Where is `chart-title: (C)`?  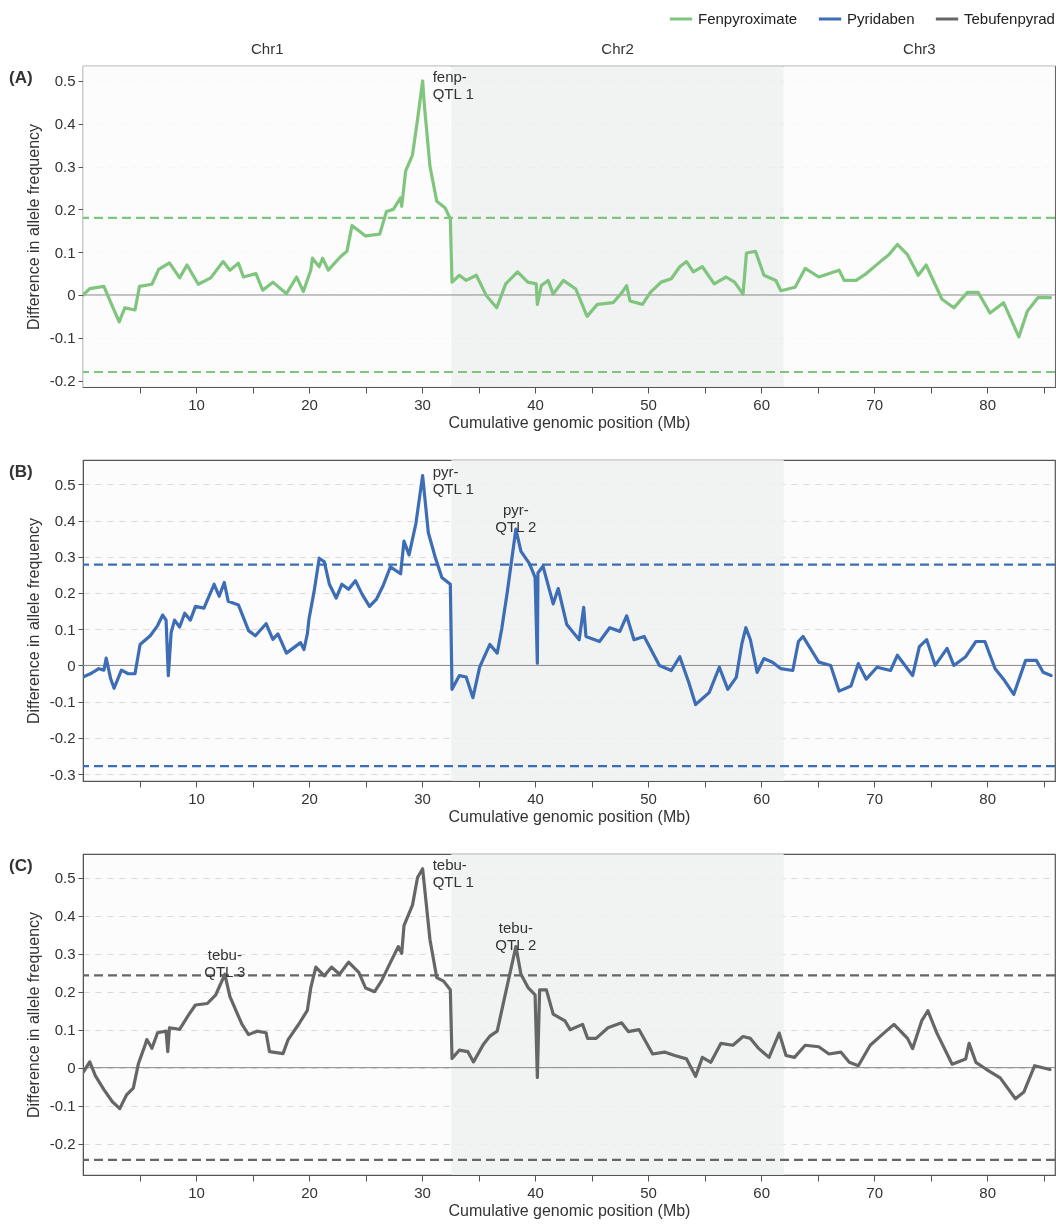
chart-title: (C) is located at coordinates (21, 865).